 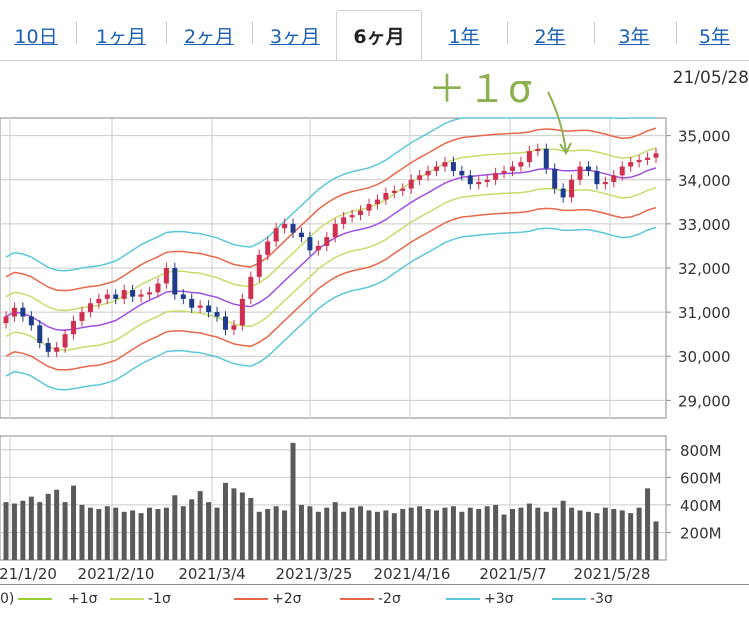 I want to click on tab-label: 5年, so click(x=714, y=36).